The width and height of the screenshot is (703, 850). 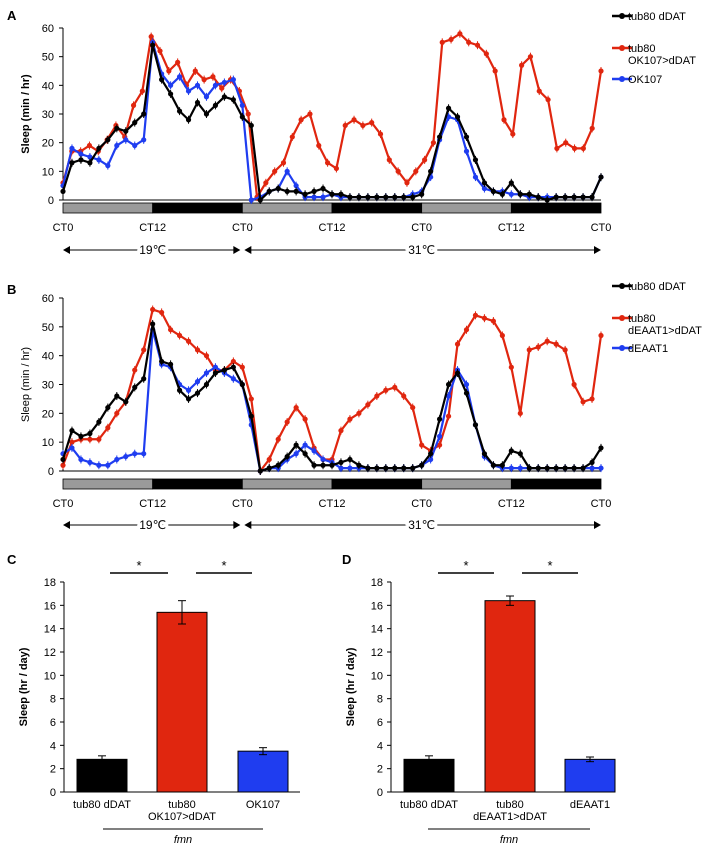 I want to click on panel-d-category-label: tub80 dDAT, so click(x=429, y=805).